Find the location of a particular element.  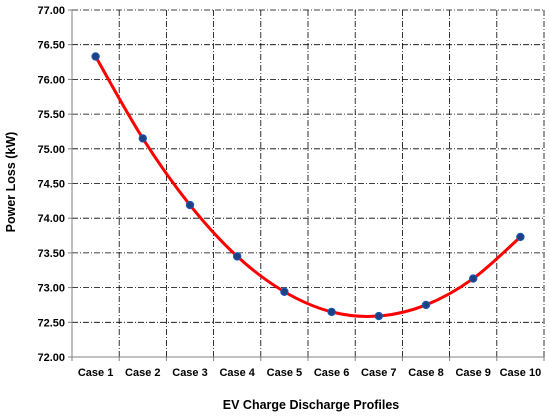

y-tick-label: 76.50 is located at coordinates (51, 46).